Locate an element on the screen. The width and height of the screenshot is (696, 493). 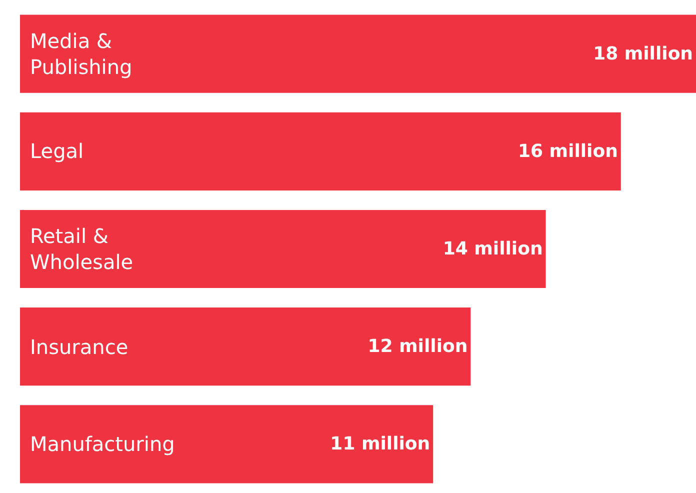
y-tick-label: Manufacturing is located at coordinates (102, 444).